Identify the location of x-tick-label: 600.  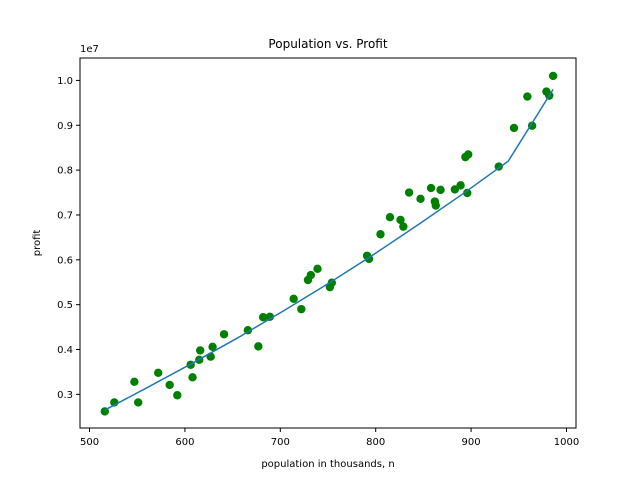
(184, 442).